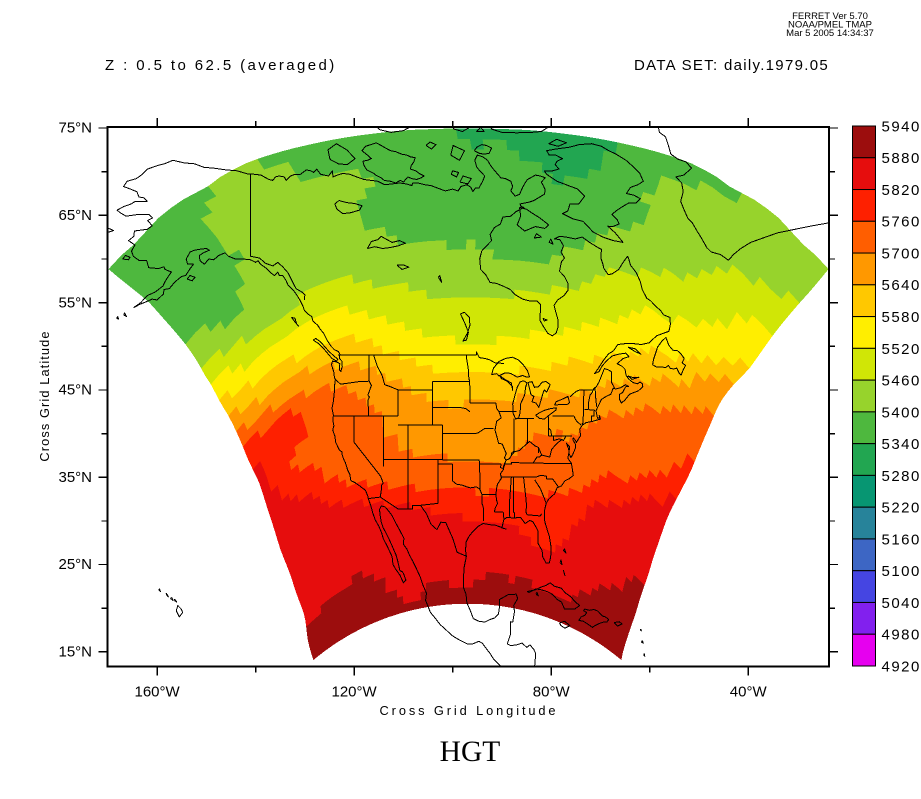 Image resolution: width=921 pixels, height=799 pixels. What do you see at coordinates (901, 412) in the screenshot?
I see `svg-text: 5400` at bounding box center [901, 412].